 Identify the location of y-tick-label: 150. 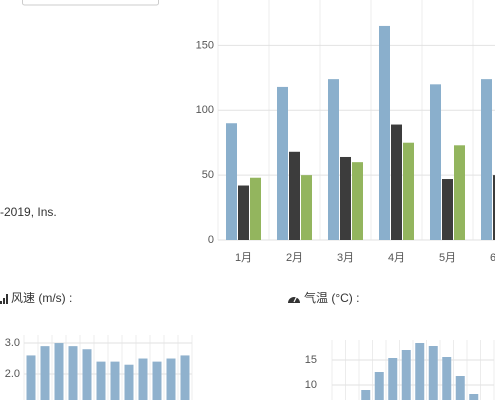
(205, 45).